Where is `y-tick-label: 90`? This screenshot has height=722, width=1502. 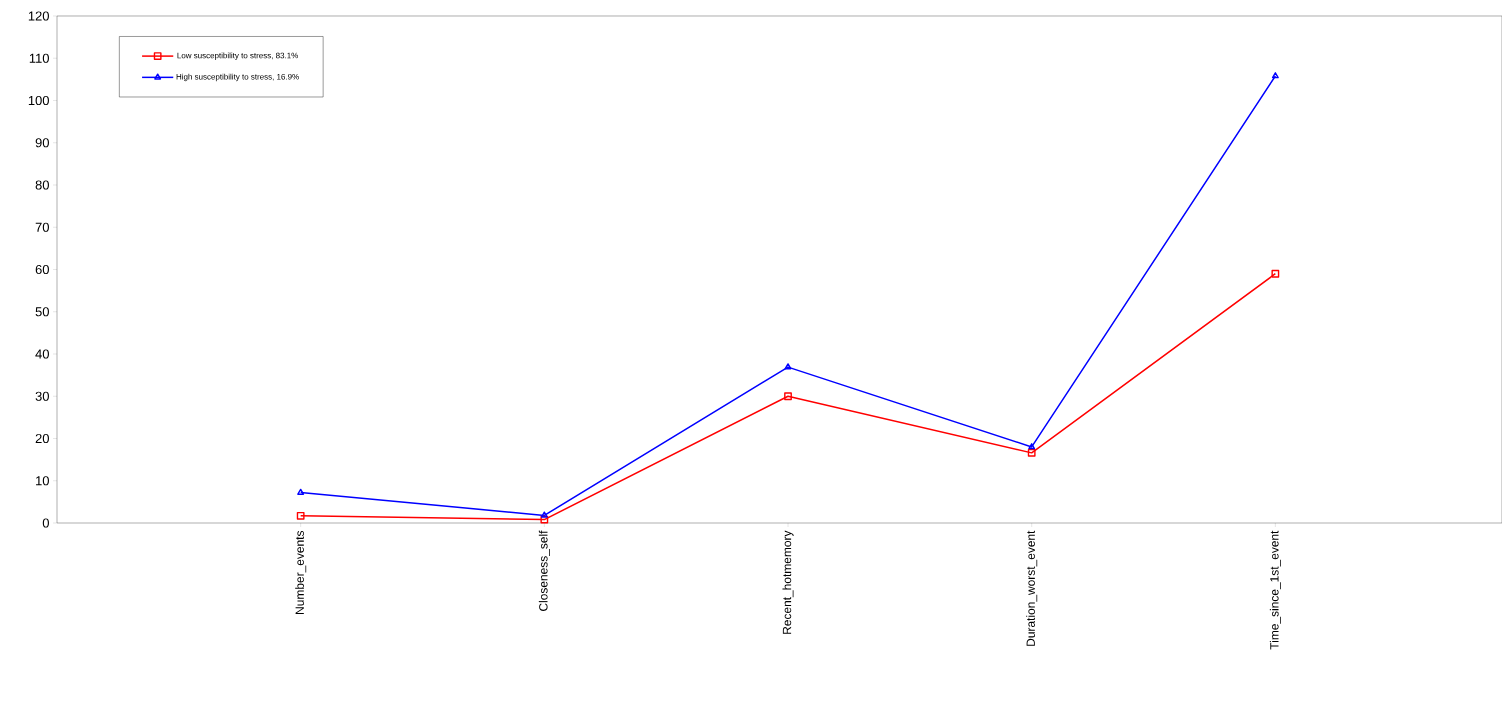 y-tick-label: 90 is located at coordinates (42, 143).